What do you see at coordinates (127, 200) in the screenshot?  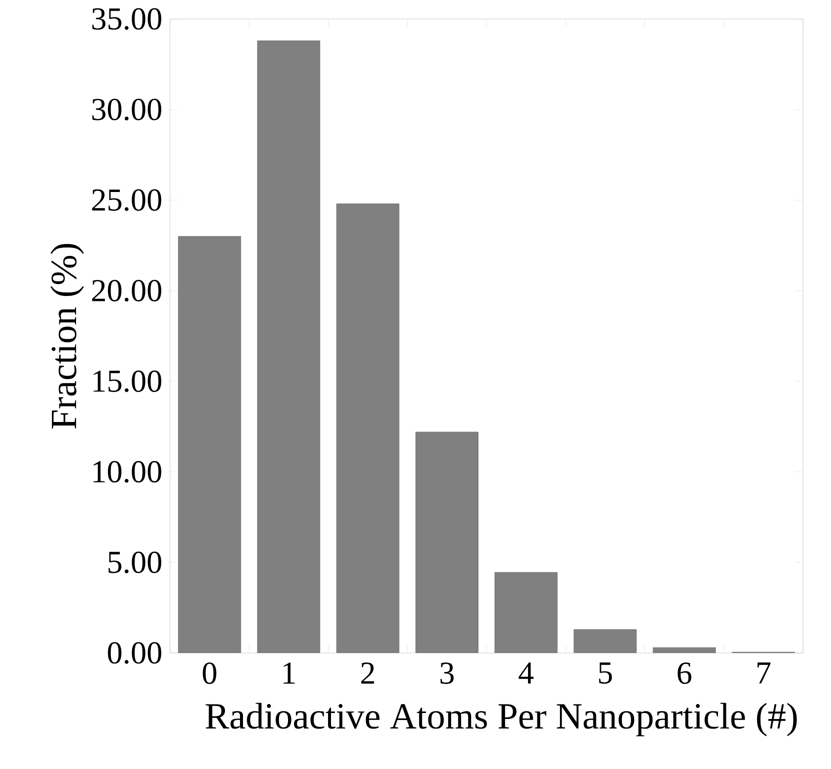 I see `y-tick-label: 25.00` at bounding box center [127, 200].